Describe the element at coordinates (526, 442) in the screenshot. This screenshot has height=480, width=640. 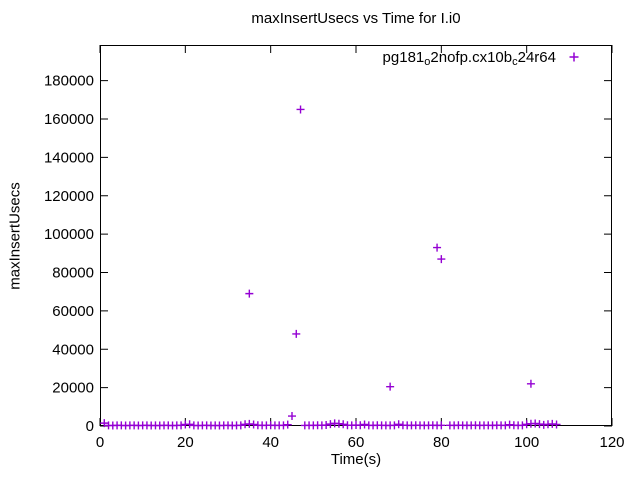
I see `x-tick-label: 100` at that location.